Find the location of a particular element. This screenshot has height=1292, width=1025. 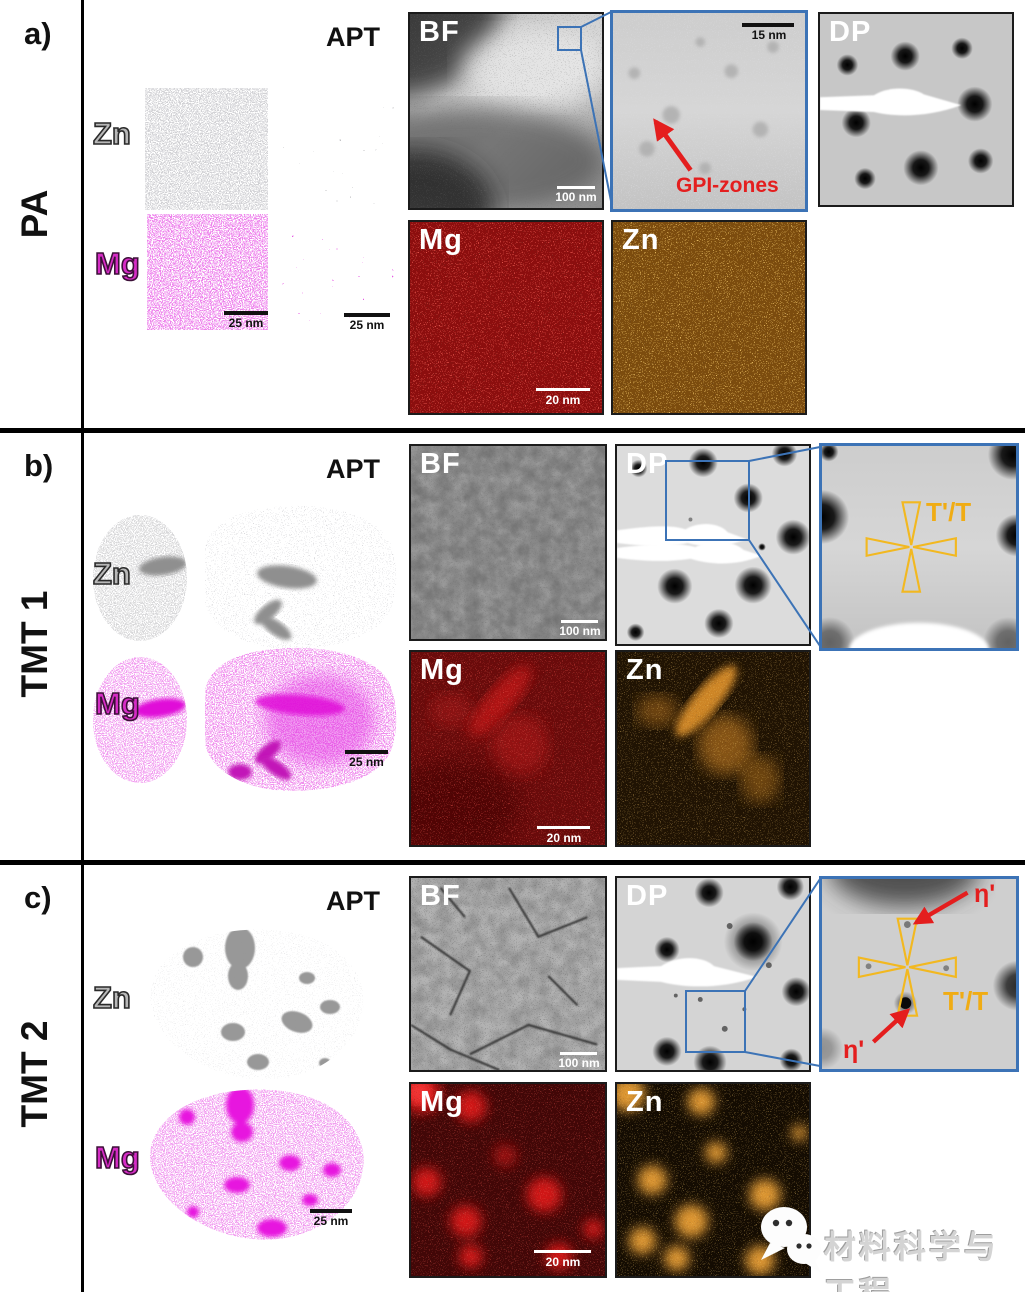

eta-arrow-top is located at coordinates (940, 907).